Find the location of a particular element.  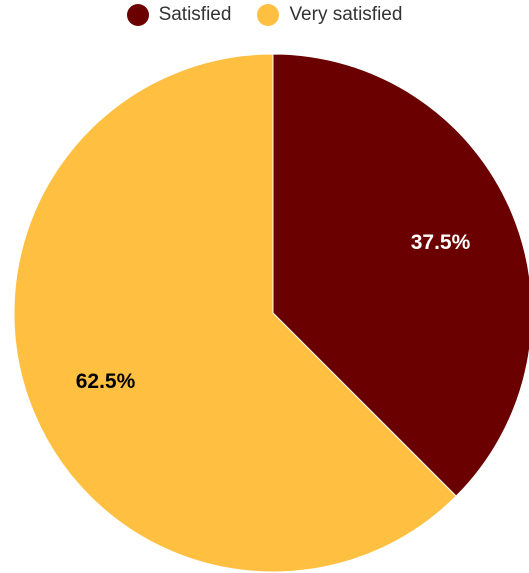

legend-label-satisfied: Satisfied is located at coordinates (195, 14).